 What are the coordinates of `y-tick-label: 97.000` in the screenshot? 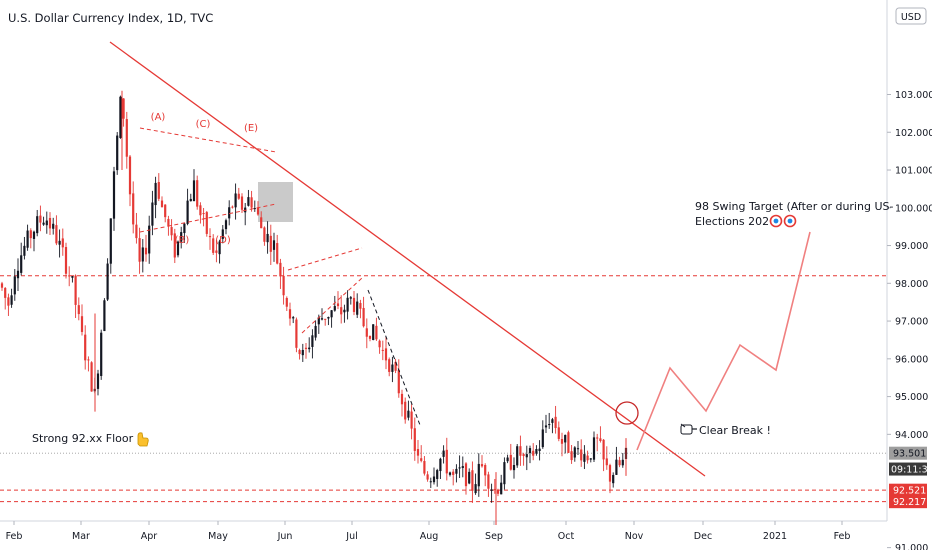 It's located at (911, 322).